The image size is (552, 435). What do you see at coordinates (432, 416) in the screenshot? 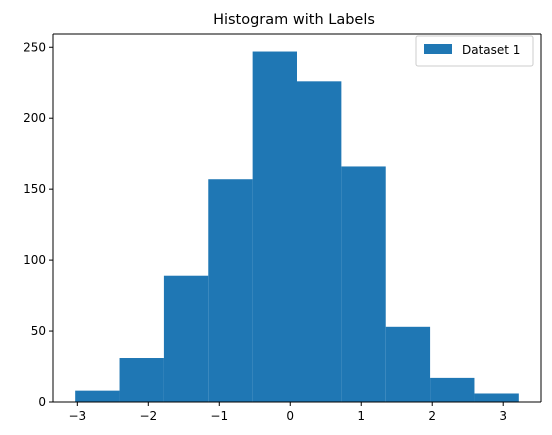
I see `x-tick-label: 2` at bounding box center [432, 416].